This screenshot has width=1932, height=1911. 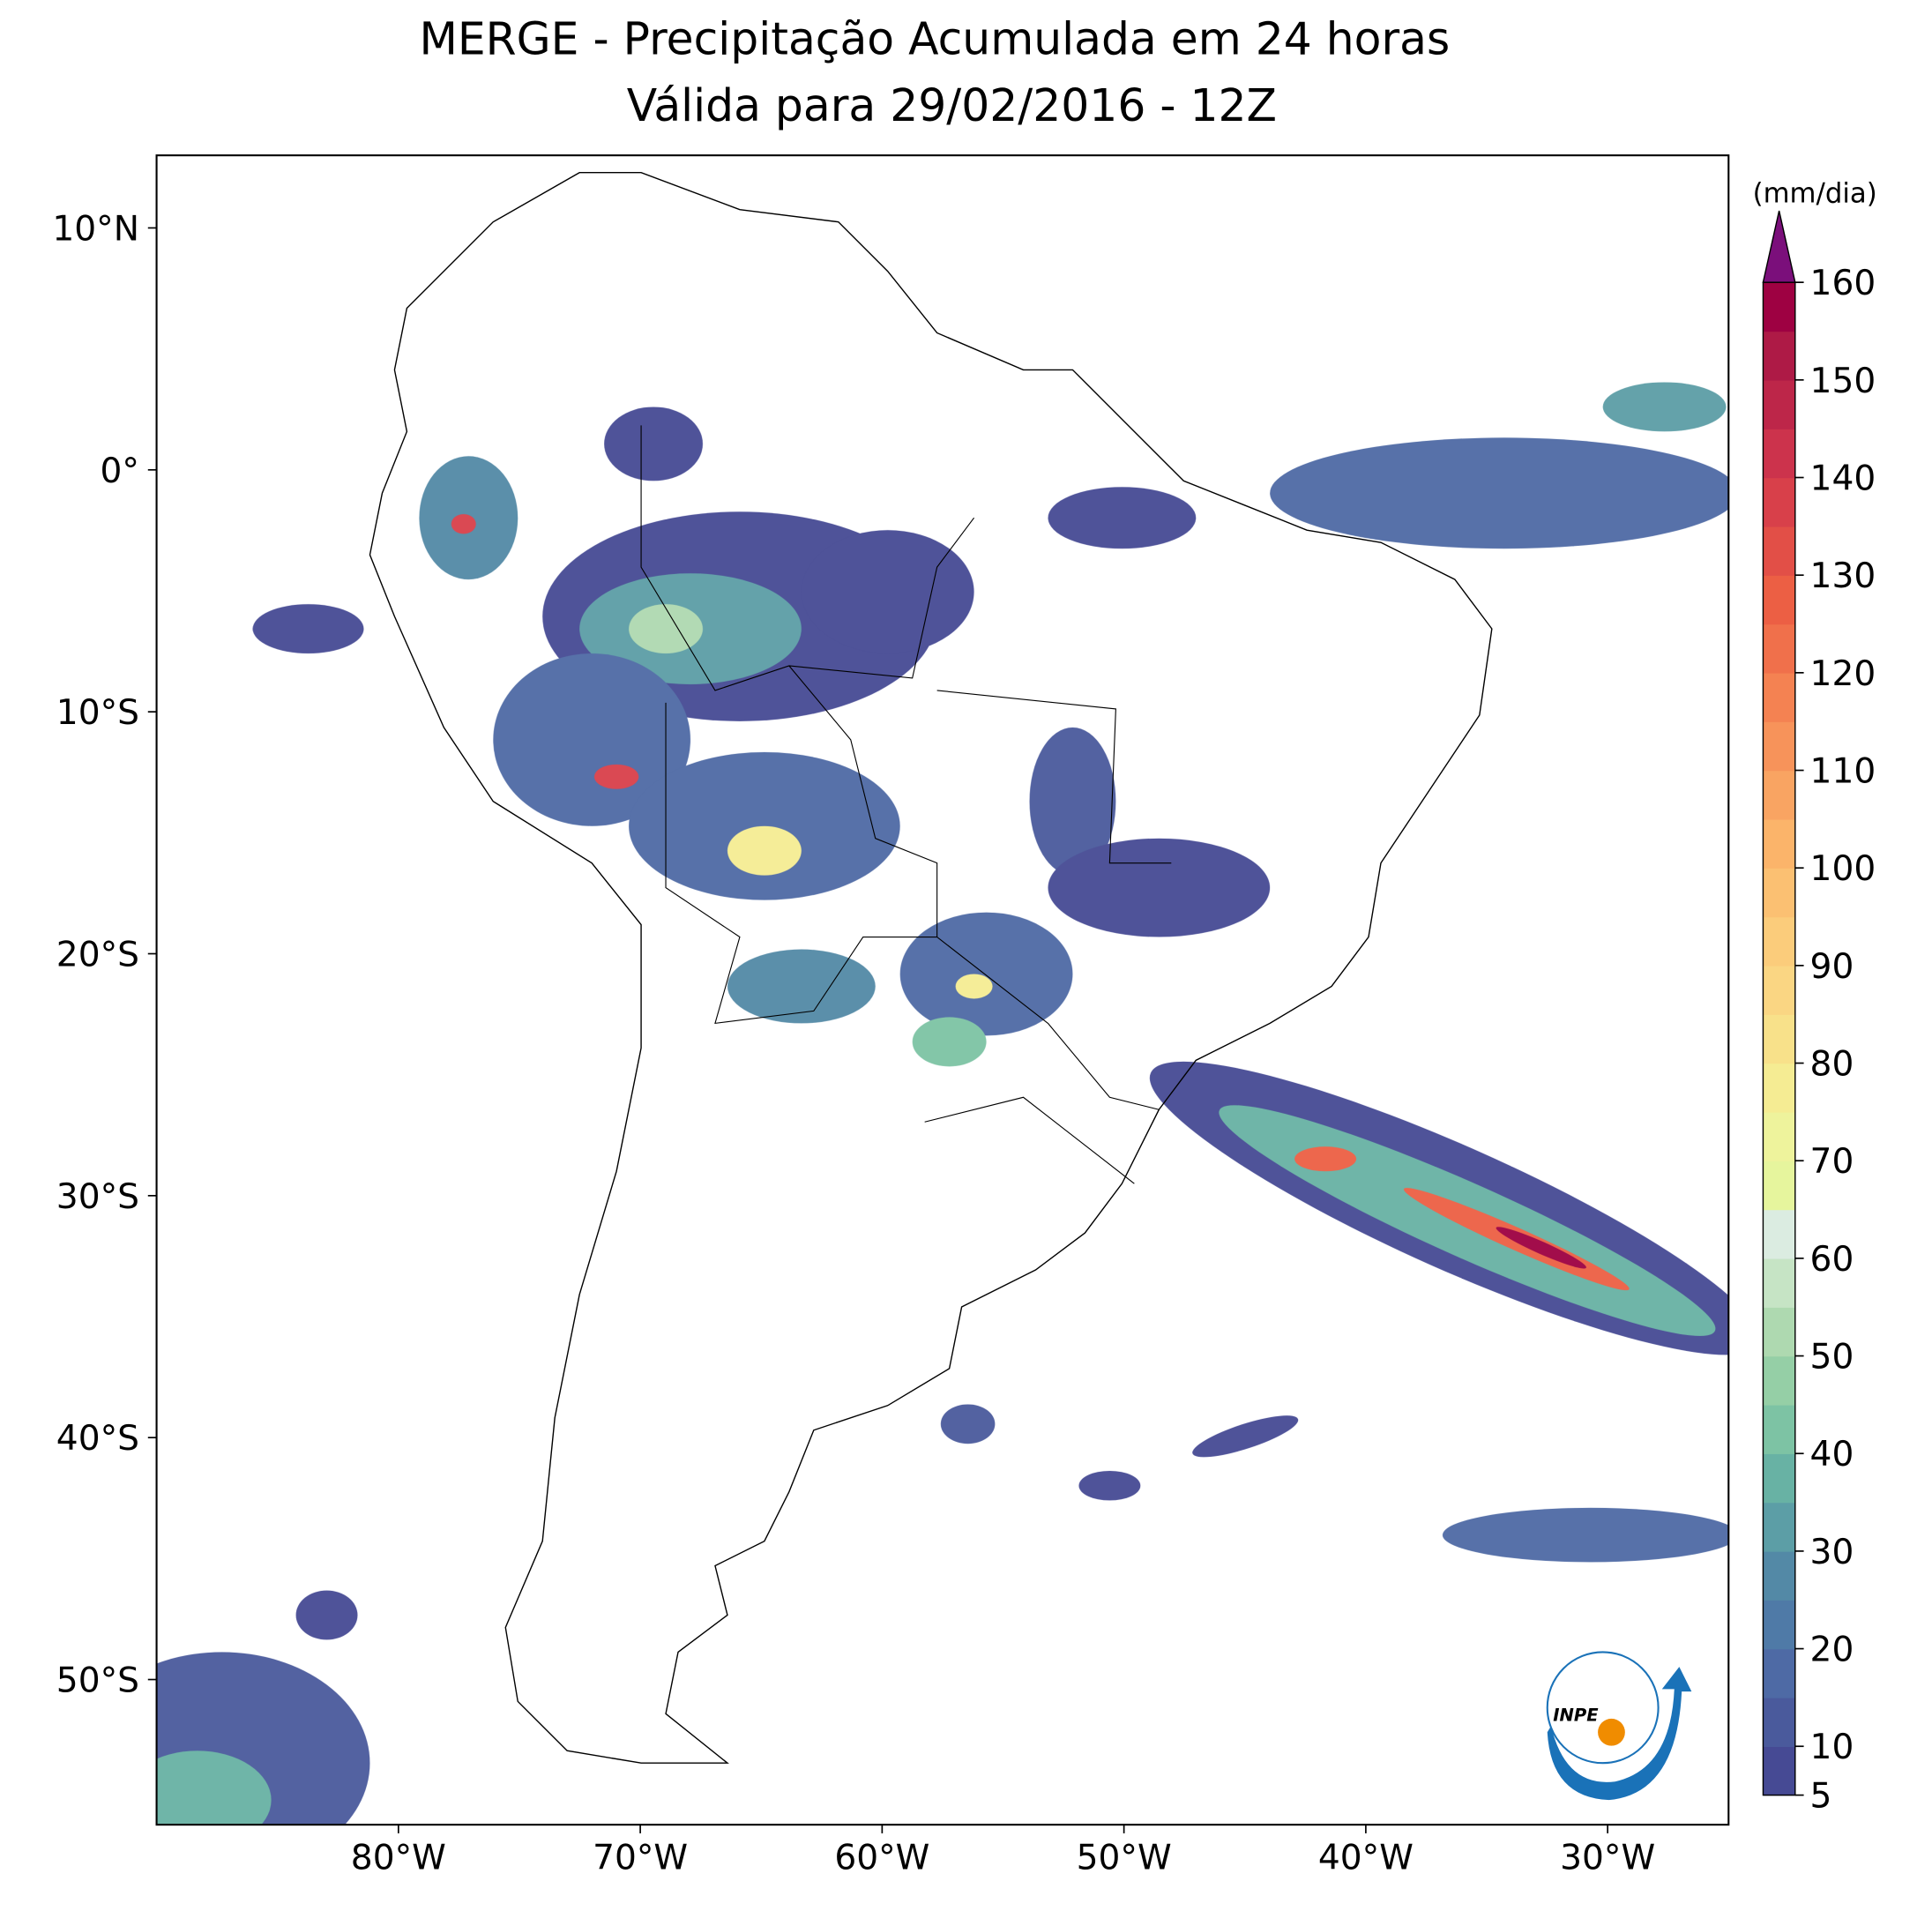 I want to click on x-tick-label: 60°W, so click(x=881, y=1858).